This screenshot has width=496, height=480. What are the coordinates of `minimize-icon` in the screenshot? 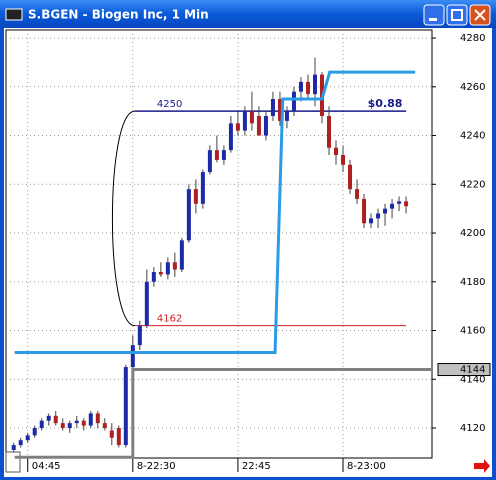 It's located at (433, 19).